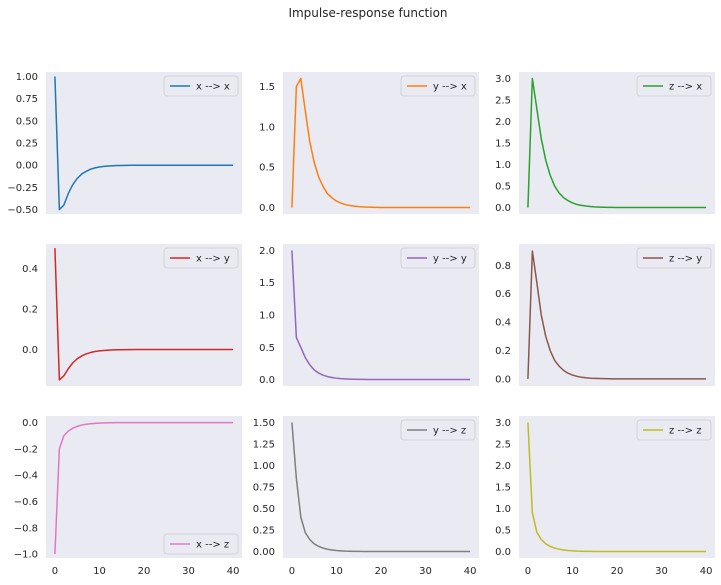  Describe the element at coordinates (450, 259) in the screenshot. I see `legend-label: y --> y` at that location.